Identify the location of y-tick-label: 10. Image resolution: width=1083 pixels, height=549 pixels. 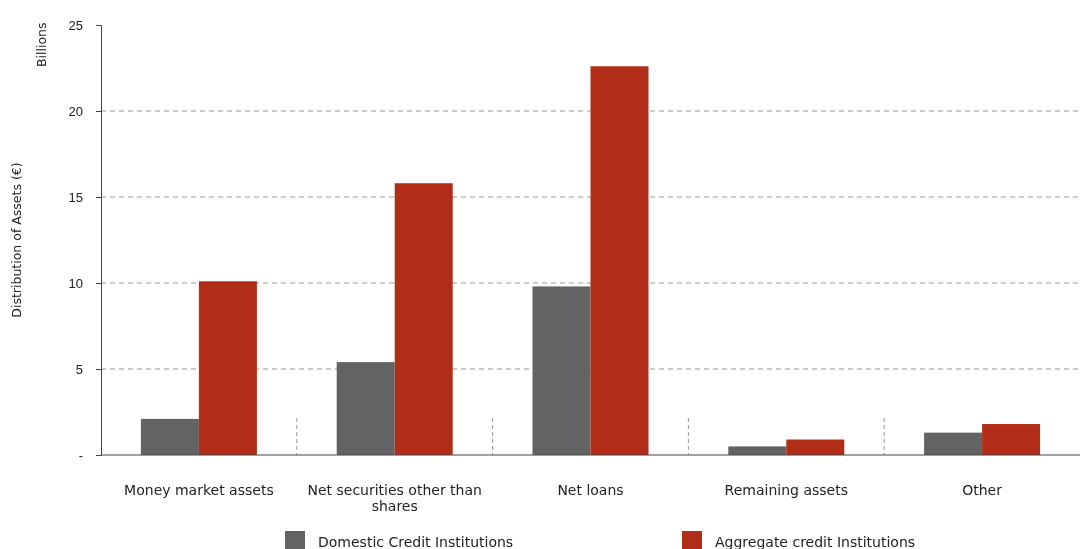
(75, 283).